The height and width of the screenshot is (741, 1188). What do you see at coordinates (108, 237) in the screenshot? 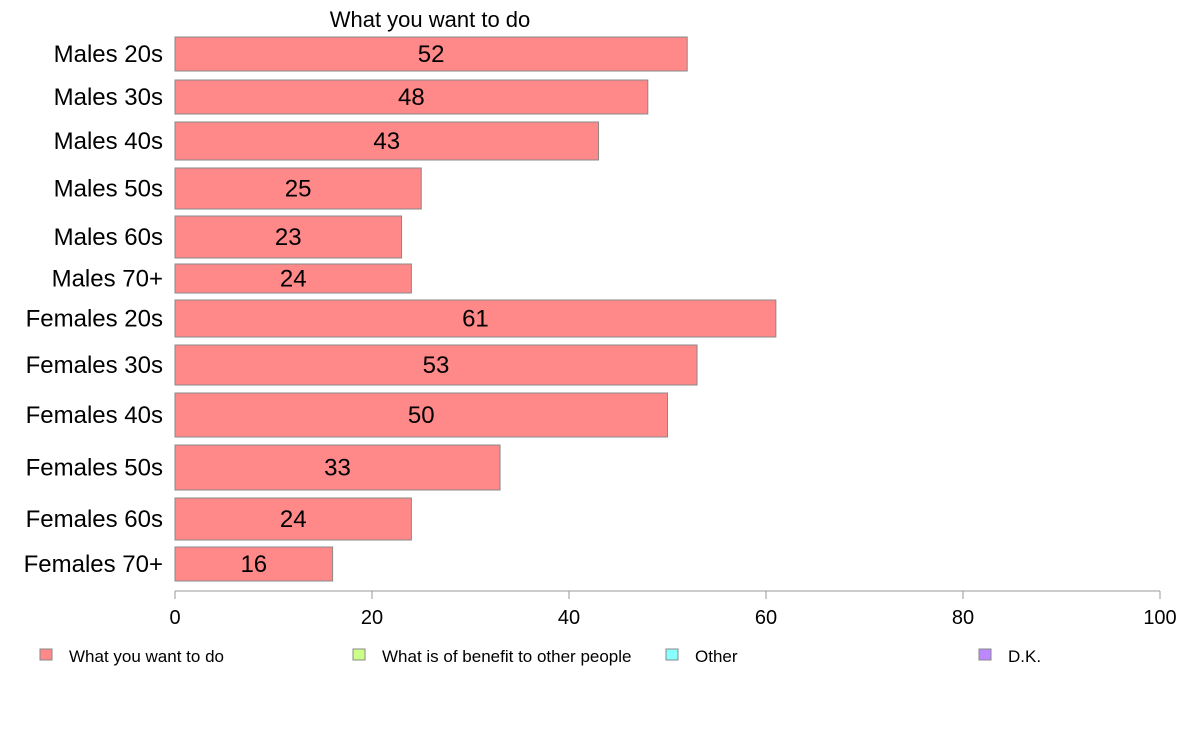
I see `category-label: Males 60s` at bounding box center [108, 237].